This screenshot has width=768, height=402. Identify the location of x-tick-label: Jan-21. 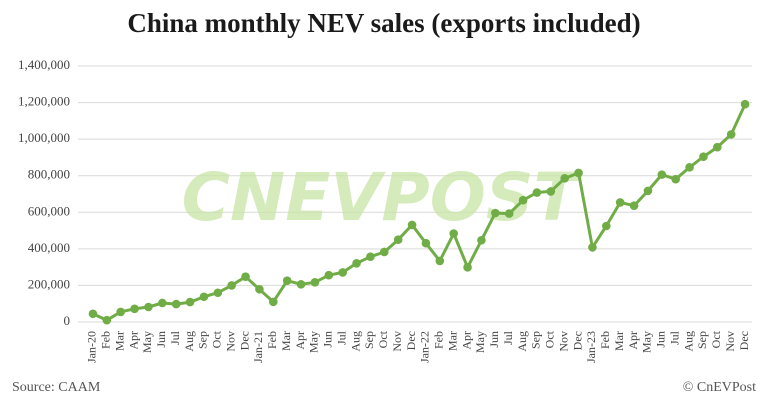
(258, 347).